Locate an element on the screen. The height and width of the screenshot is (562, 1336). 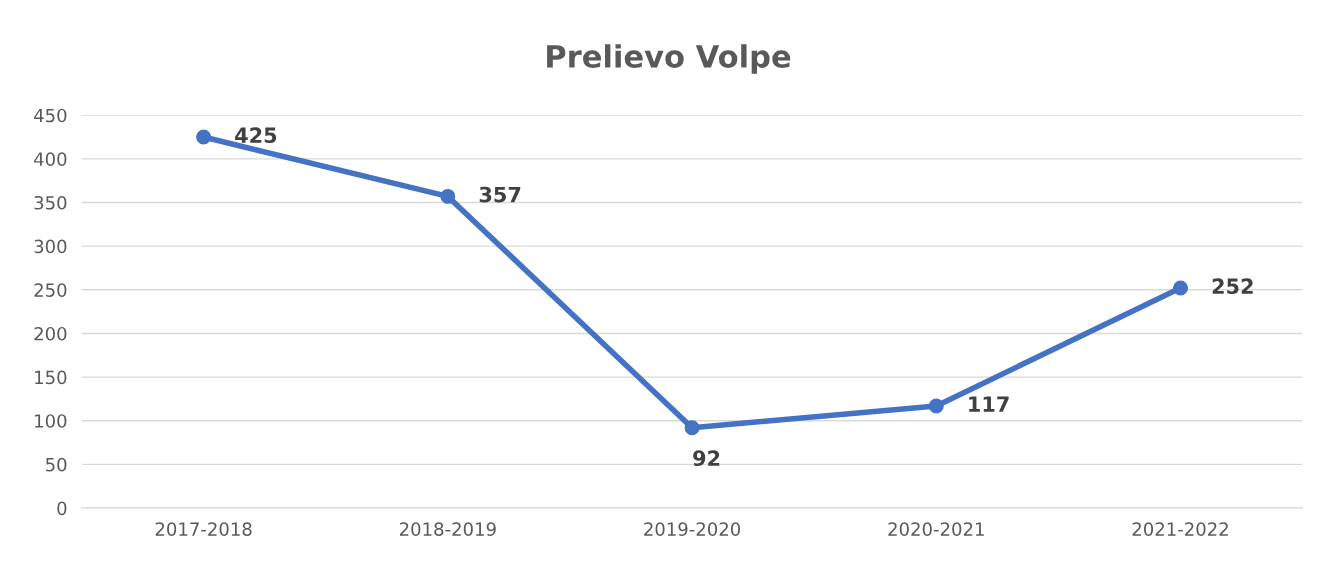
y-tick-label: 0 is located at coordinates (62, 508).